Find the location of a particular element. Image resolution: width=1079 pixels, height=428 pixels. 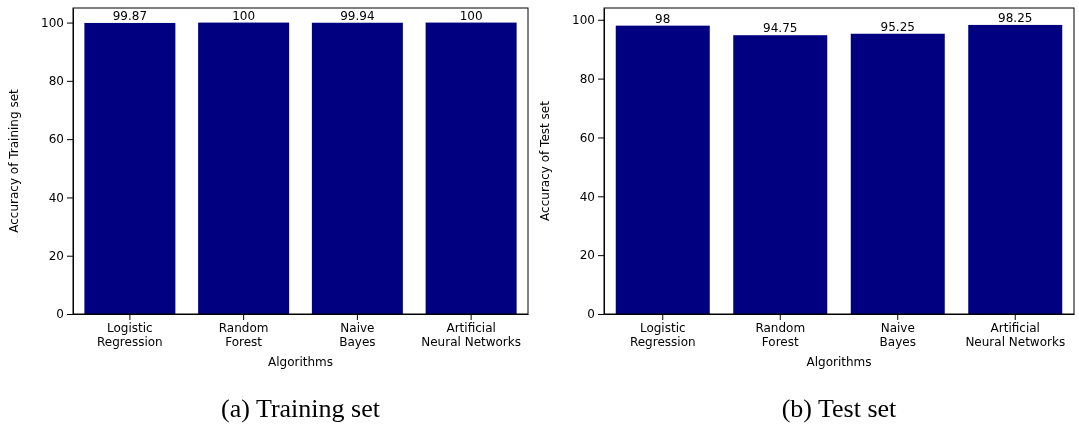

data-label: 99.94 is located at coordinates (357, 15).